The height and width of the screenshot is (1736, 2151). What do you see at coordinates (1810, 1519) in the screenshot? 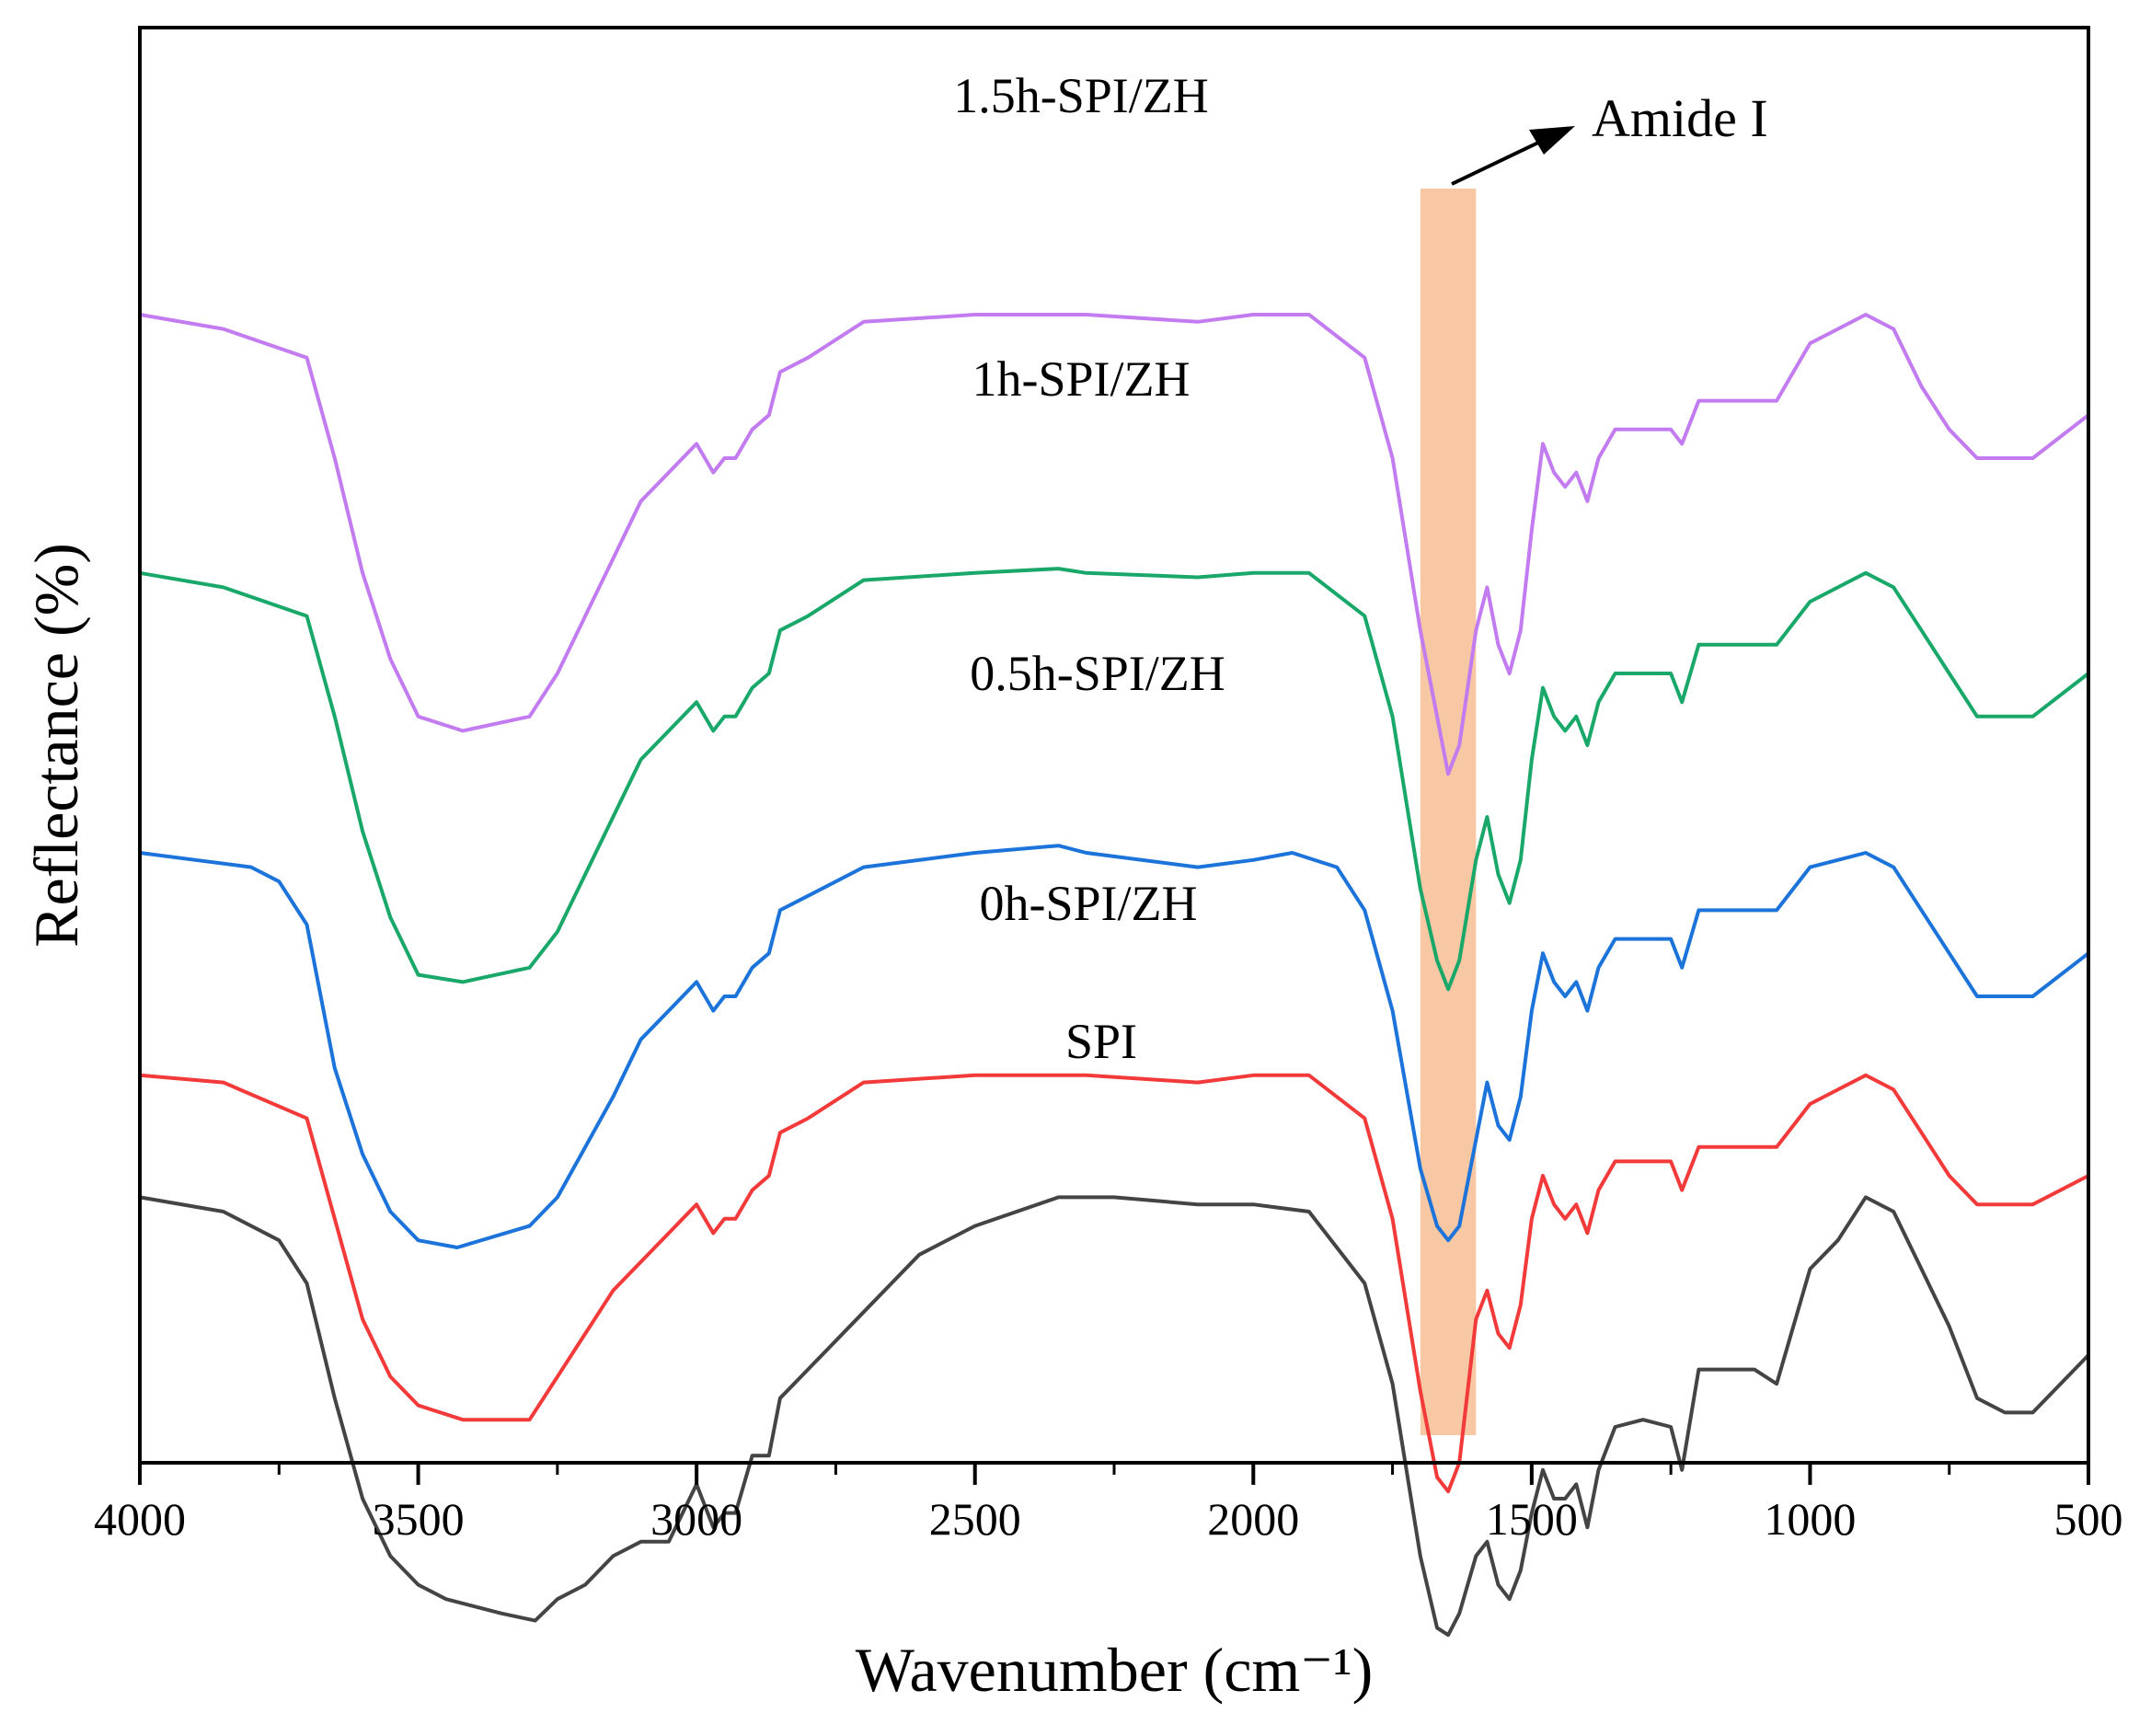
I see `x-tick-label: 1000` at bounding box center [1810, 1519].